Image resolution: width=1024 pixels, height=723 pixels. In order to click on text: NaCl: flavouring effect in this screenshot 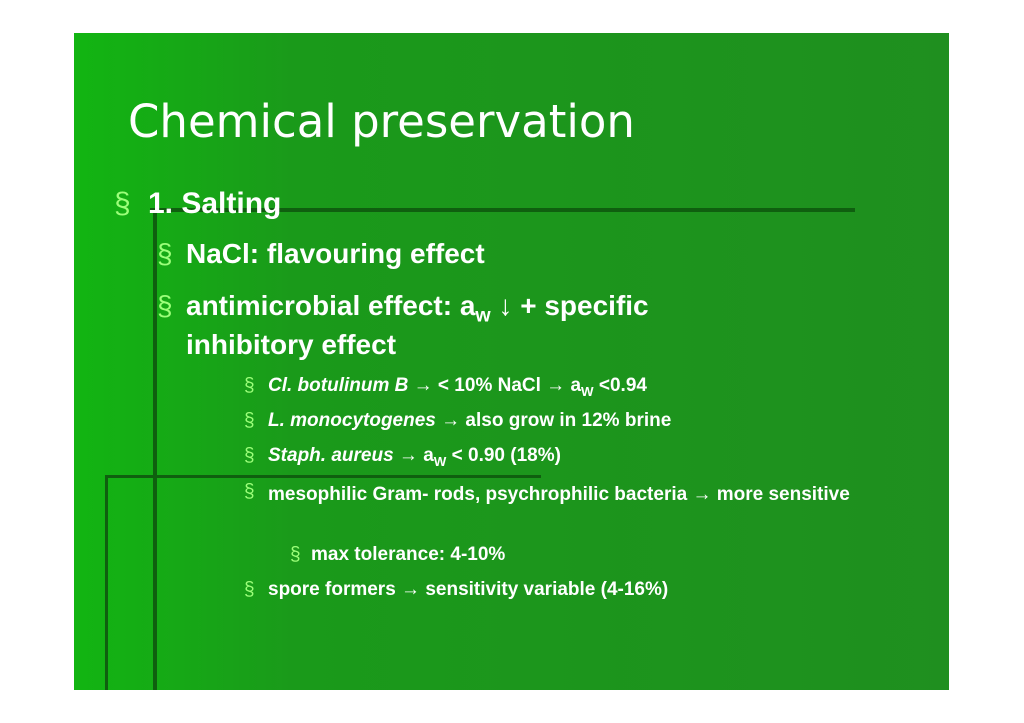, I will do `click(335, 253)`.